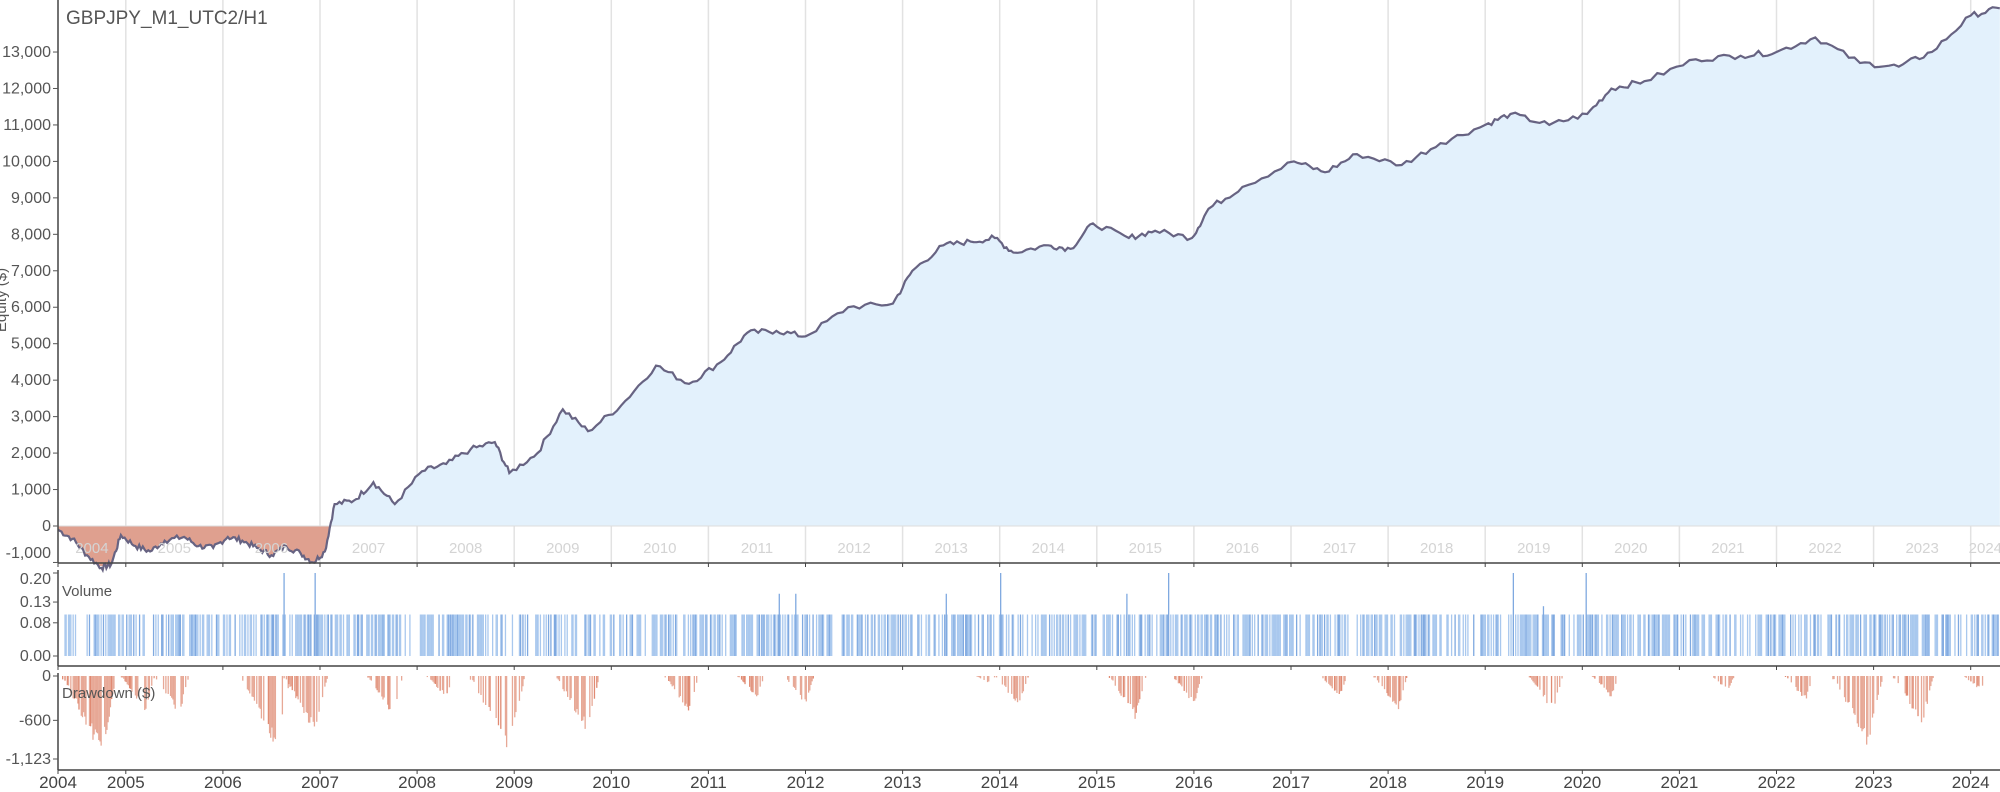 The image size is (2000, 792). I want to click on x-tick-2017: 2017, so click(1291, 782).